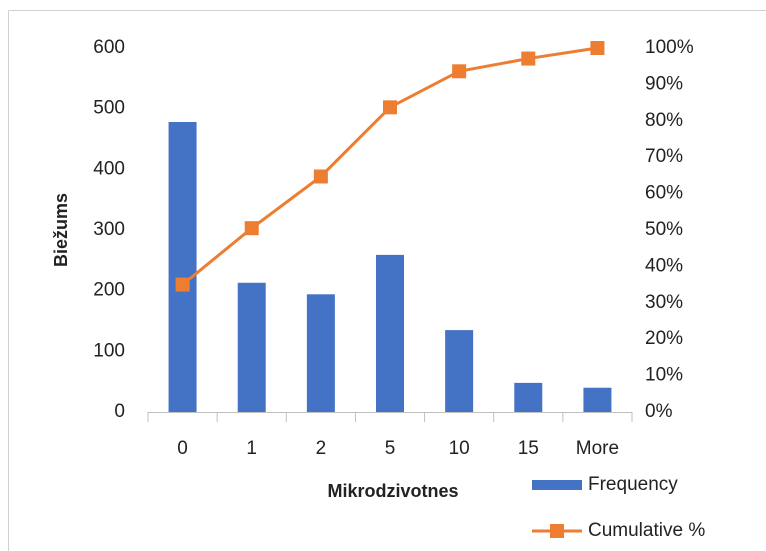 The height and width of the screenshot is (551, 766). What do you see at coordinates (459, 448) in the screenshot?
I see `x-tick-label: 10` at bounding box center [459, 448].